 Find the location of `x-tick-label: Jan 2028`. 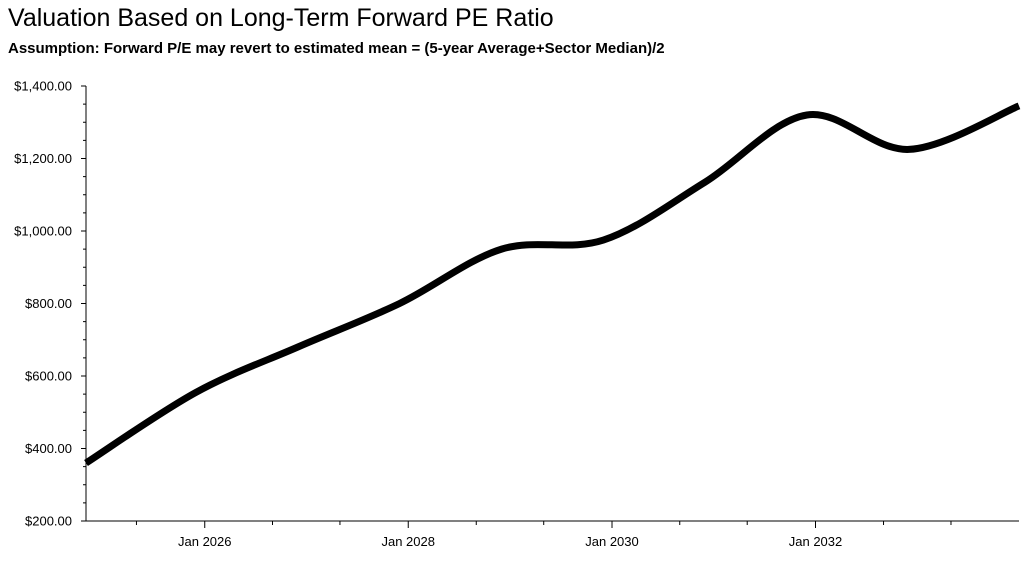

x-tick-label: Jan 2028 is located at coordinates (408, 541).